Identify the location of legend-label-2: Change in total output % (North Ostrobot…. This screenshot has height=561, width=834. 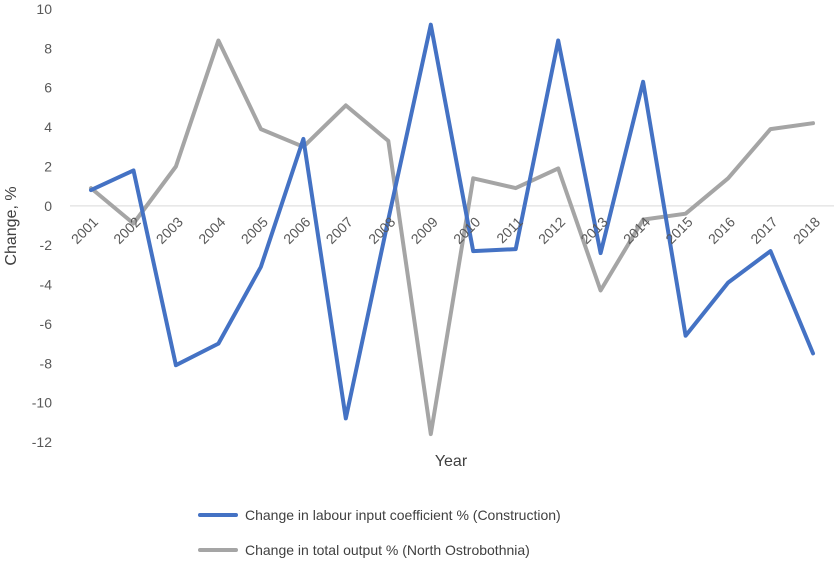
(387, 550).